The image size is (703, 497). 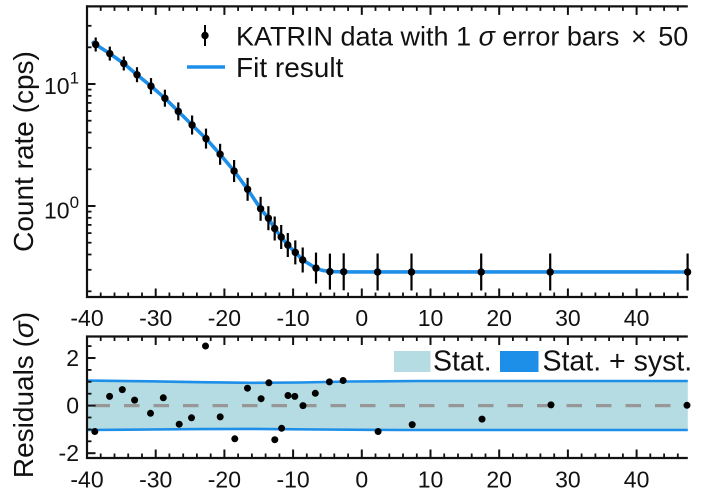 I want to click on svg-text: Stat. + syst., so click(x=618, y=362).